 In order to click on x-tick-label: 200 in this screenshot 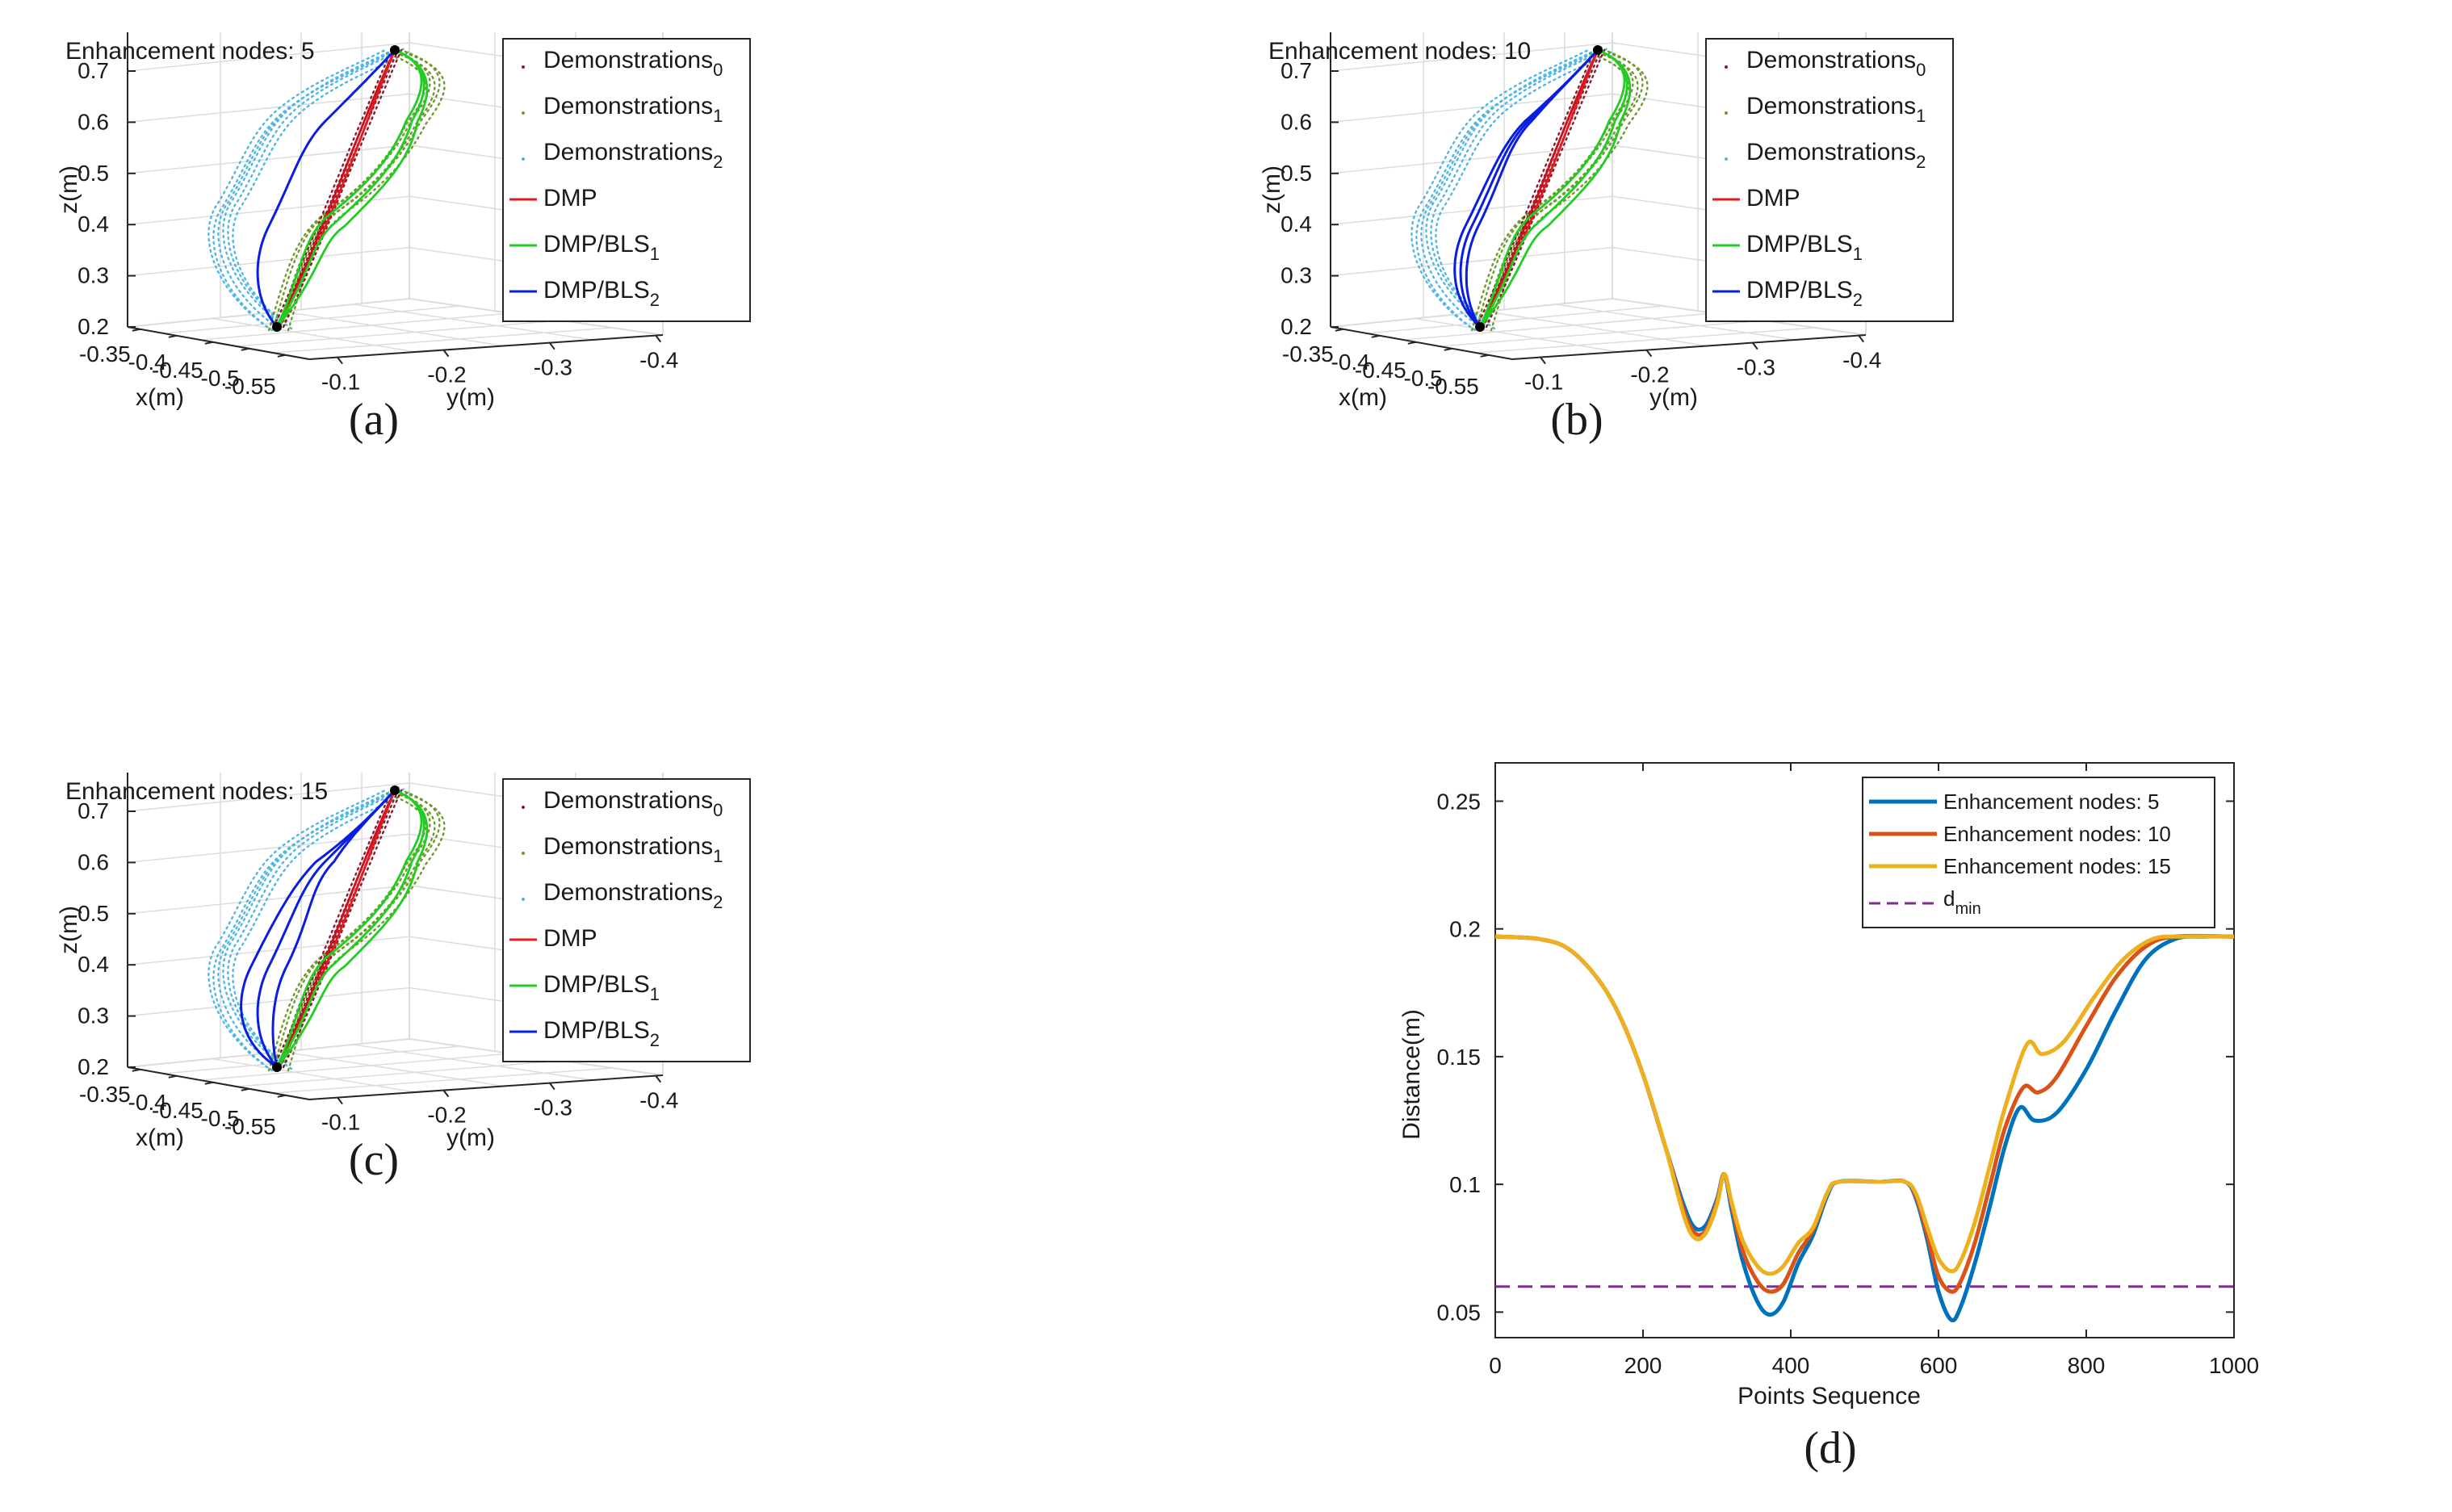, I will do `click(1643, 1365)`.